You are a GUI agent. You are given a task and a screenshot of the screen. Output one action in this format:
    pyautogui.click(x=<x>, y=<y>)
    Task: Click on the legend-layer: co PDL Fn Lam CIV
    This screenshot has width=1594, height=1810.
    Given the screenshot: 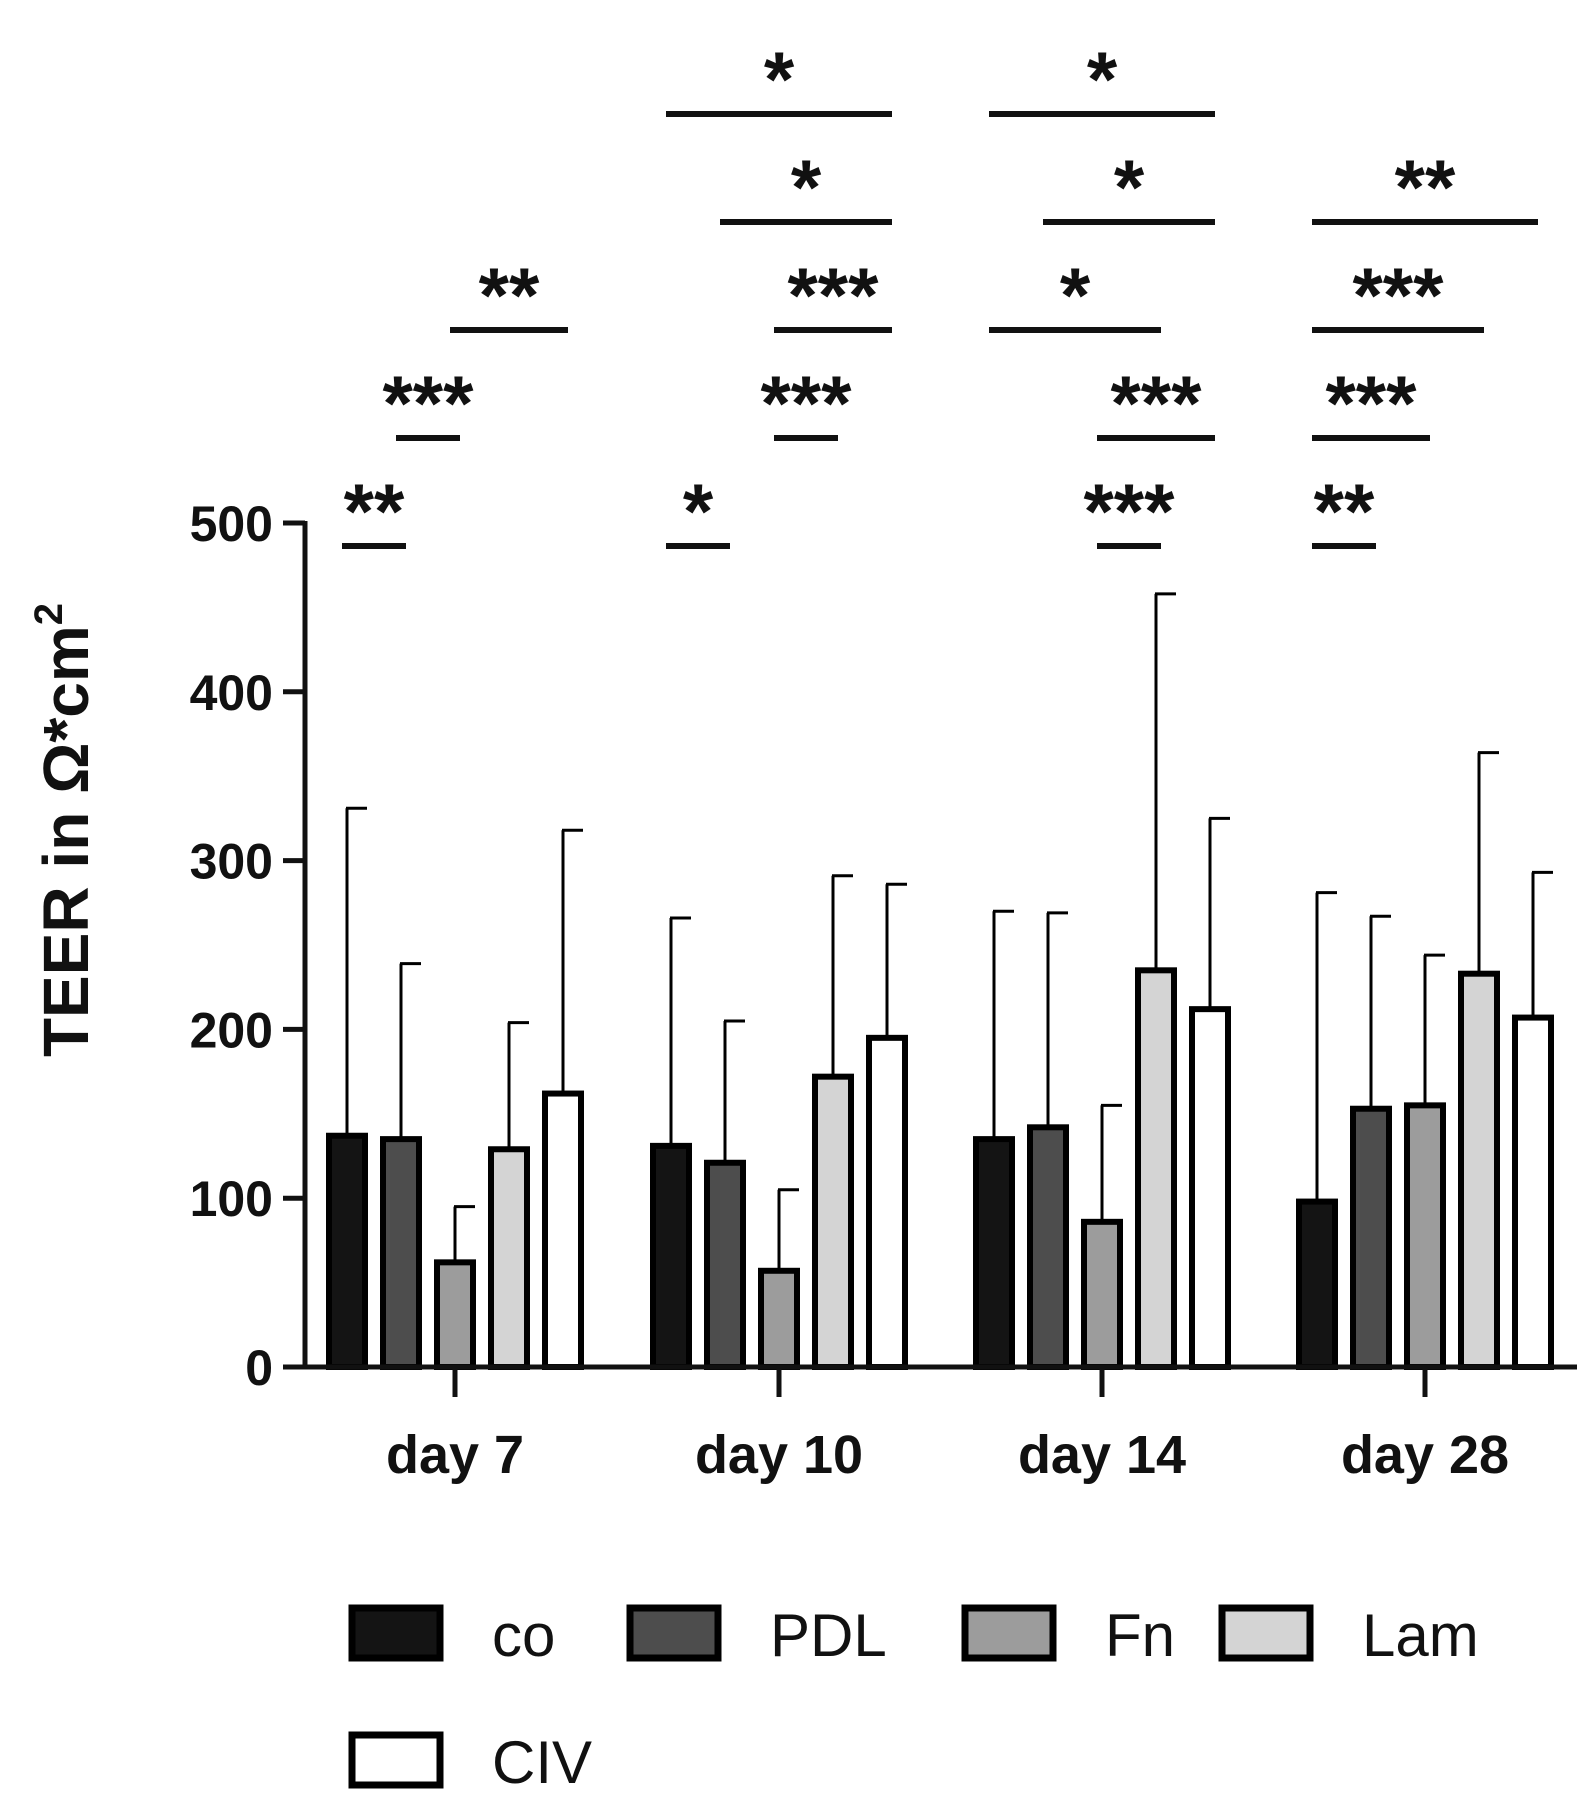 What is the action you would take?
    pyautogui.click(x=913, y=1699)
    